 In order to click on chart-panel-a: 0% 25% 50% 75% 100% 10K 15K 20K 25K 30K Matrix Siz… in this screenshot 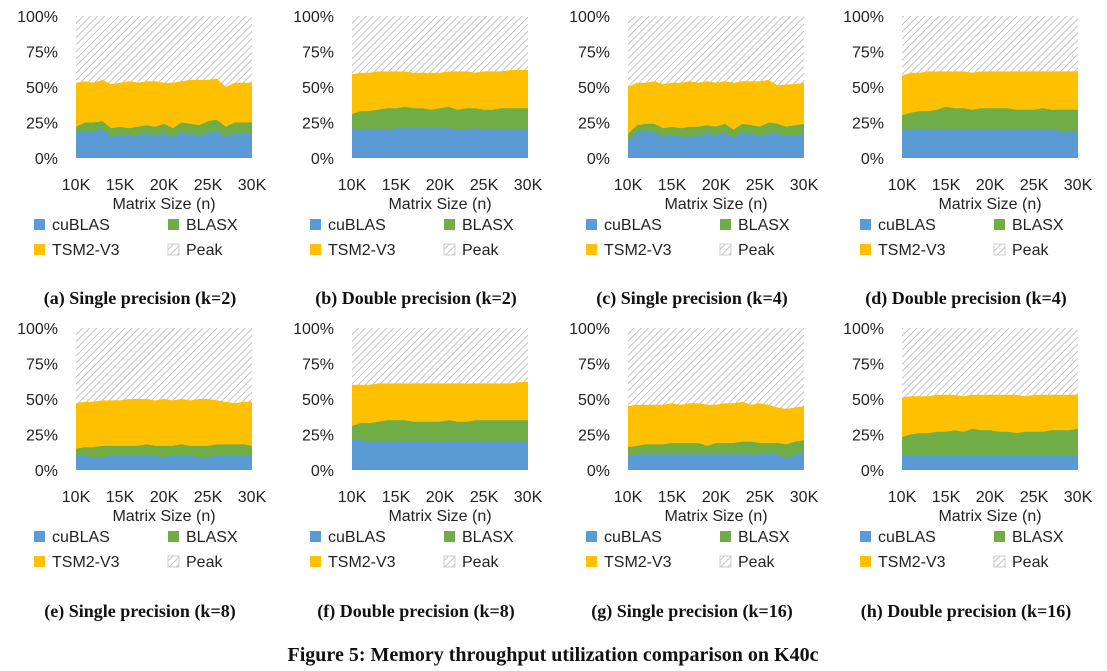, I will do `click(141, 159)`.